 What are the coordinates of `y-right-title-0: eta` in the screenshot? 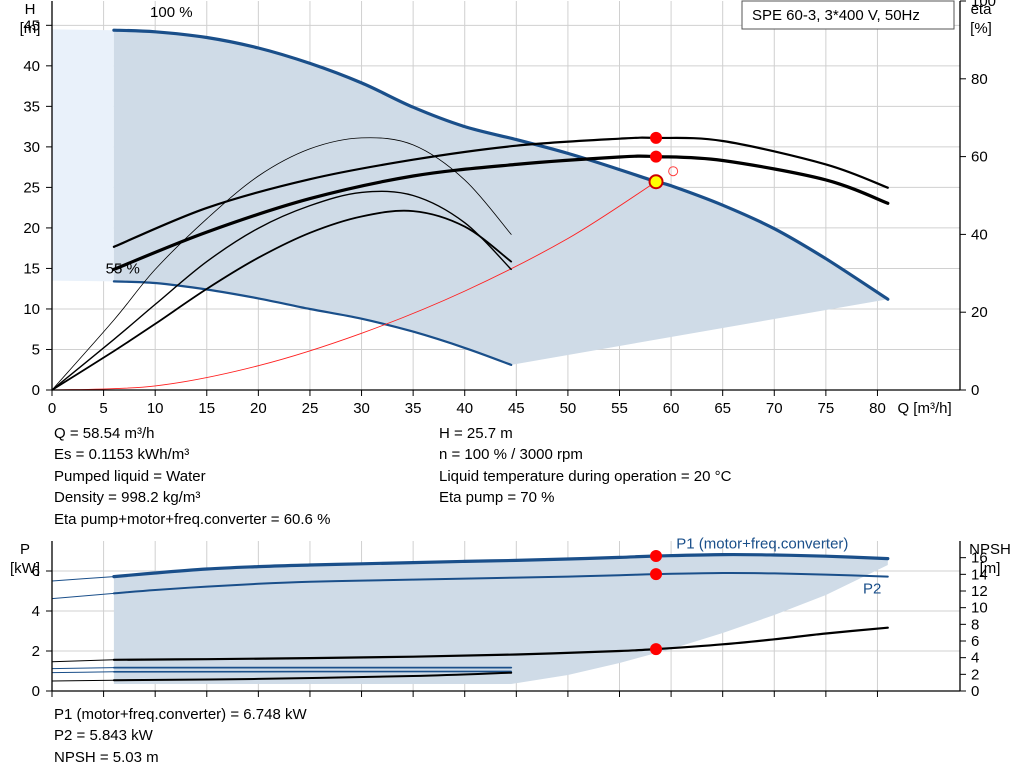 It's located at (982, 9).